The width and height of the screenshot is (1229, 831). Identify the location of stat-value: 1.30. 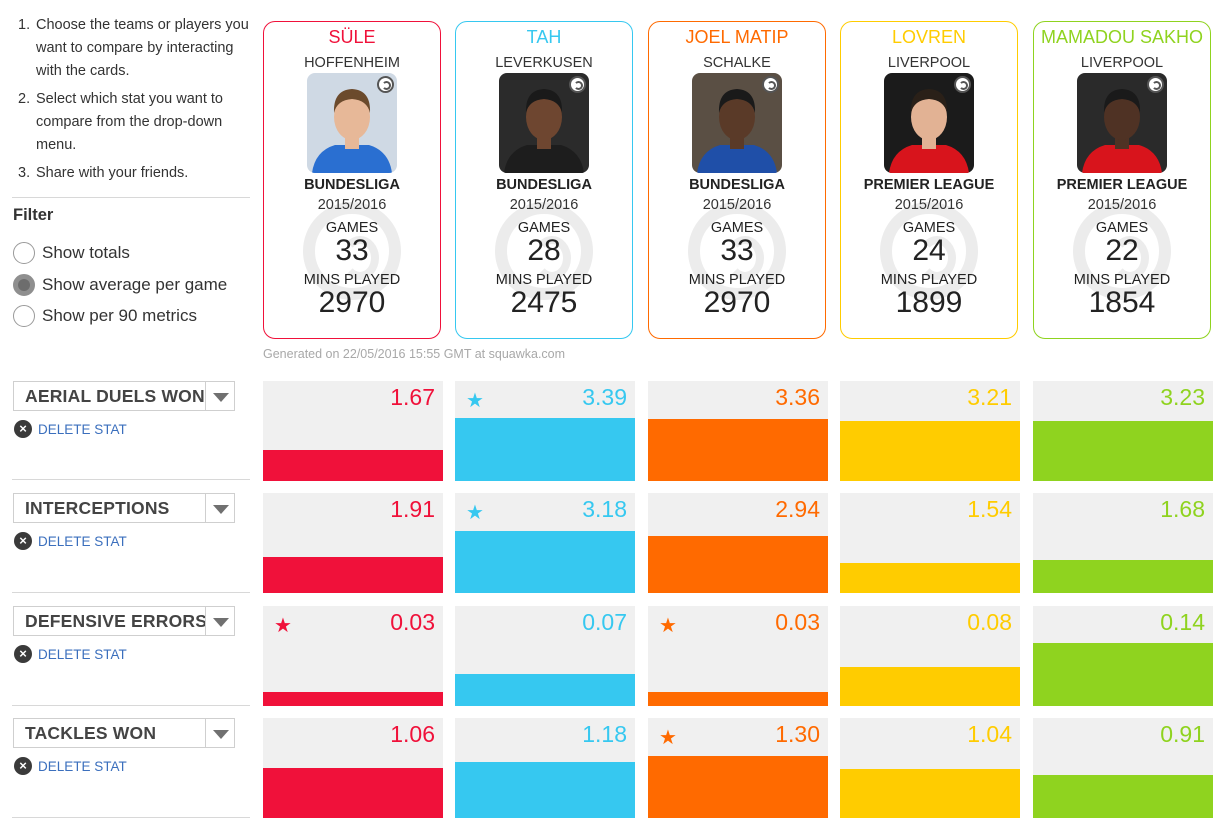
(797, 734).